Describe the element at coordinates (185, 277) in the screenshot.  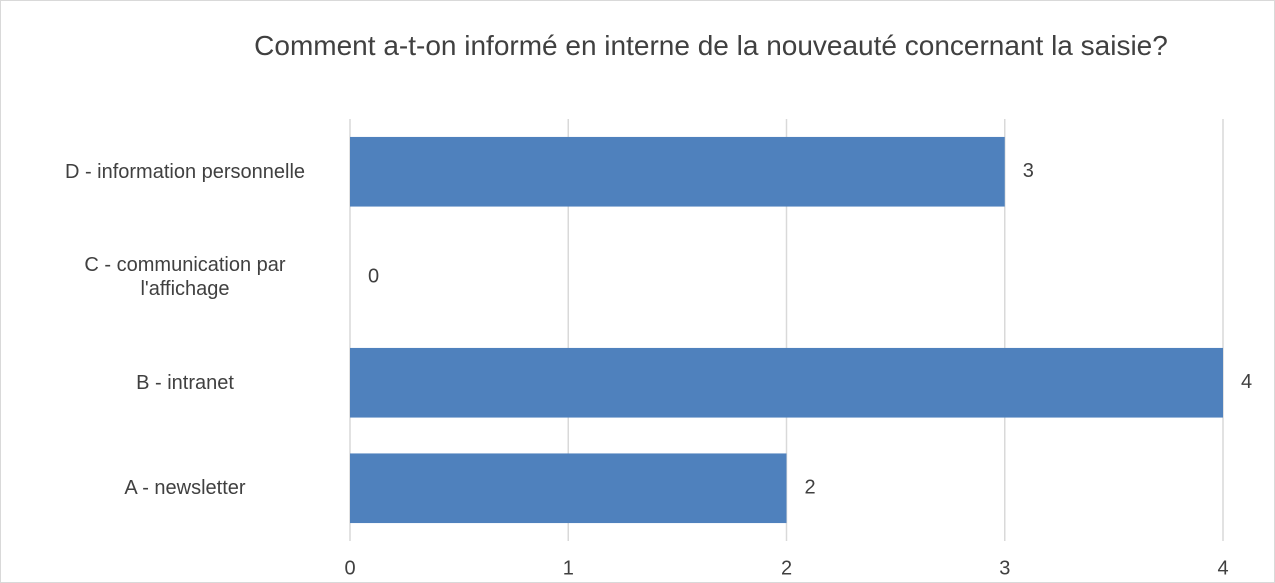
I see `y-tick-label: C - communication par l'affichage` at that location.